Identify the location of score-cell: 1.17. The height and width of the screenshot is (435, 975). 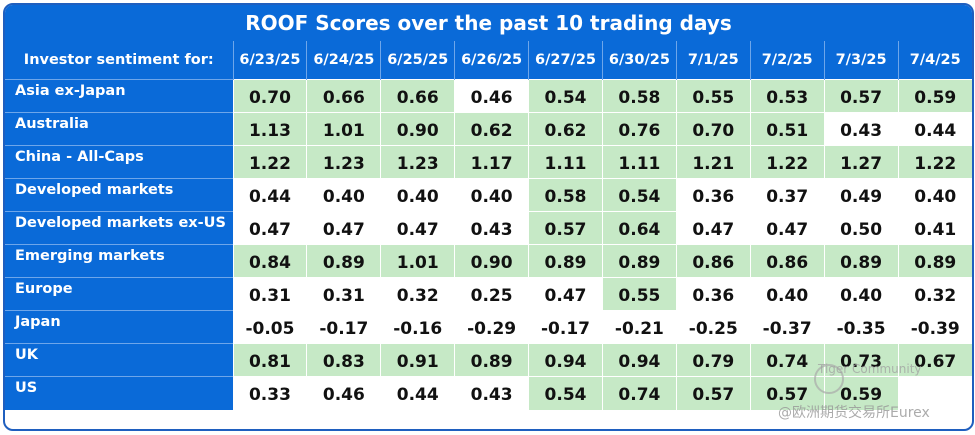
(491, 162).